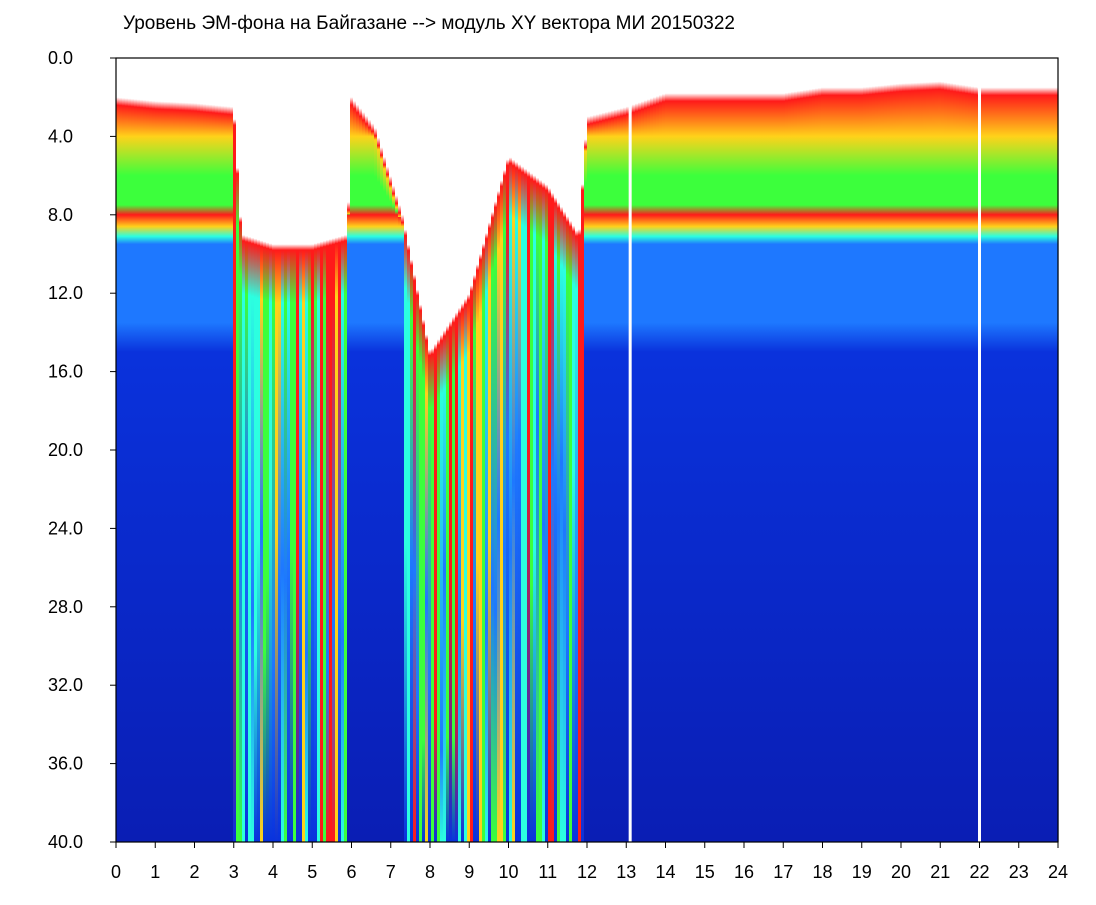 This screenshot has width=1096, height=905. What do you see at coordinates (626, 872) in the screenshot?
I see `x-tick-label: 13` at bounding box center [626, 872].